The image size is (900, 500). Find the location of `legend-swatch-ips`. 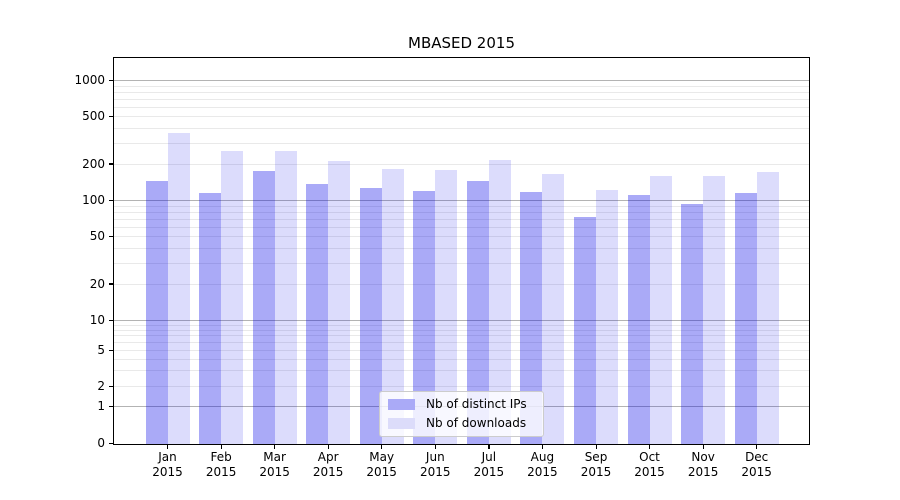

legend-swatch-ips is located at coordinates (401, 404).